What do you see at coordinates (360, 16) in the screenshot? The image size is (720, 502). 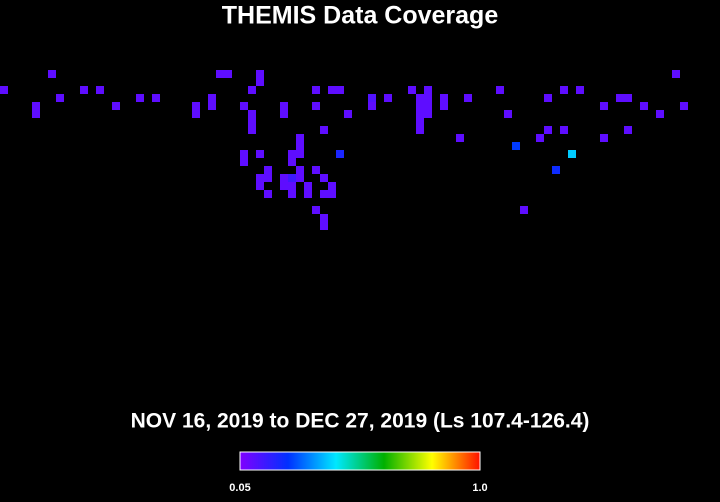 I see `chart-title: THEMIS Data Coverage` at bounding box center [360, 16].